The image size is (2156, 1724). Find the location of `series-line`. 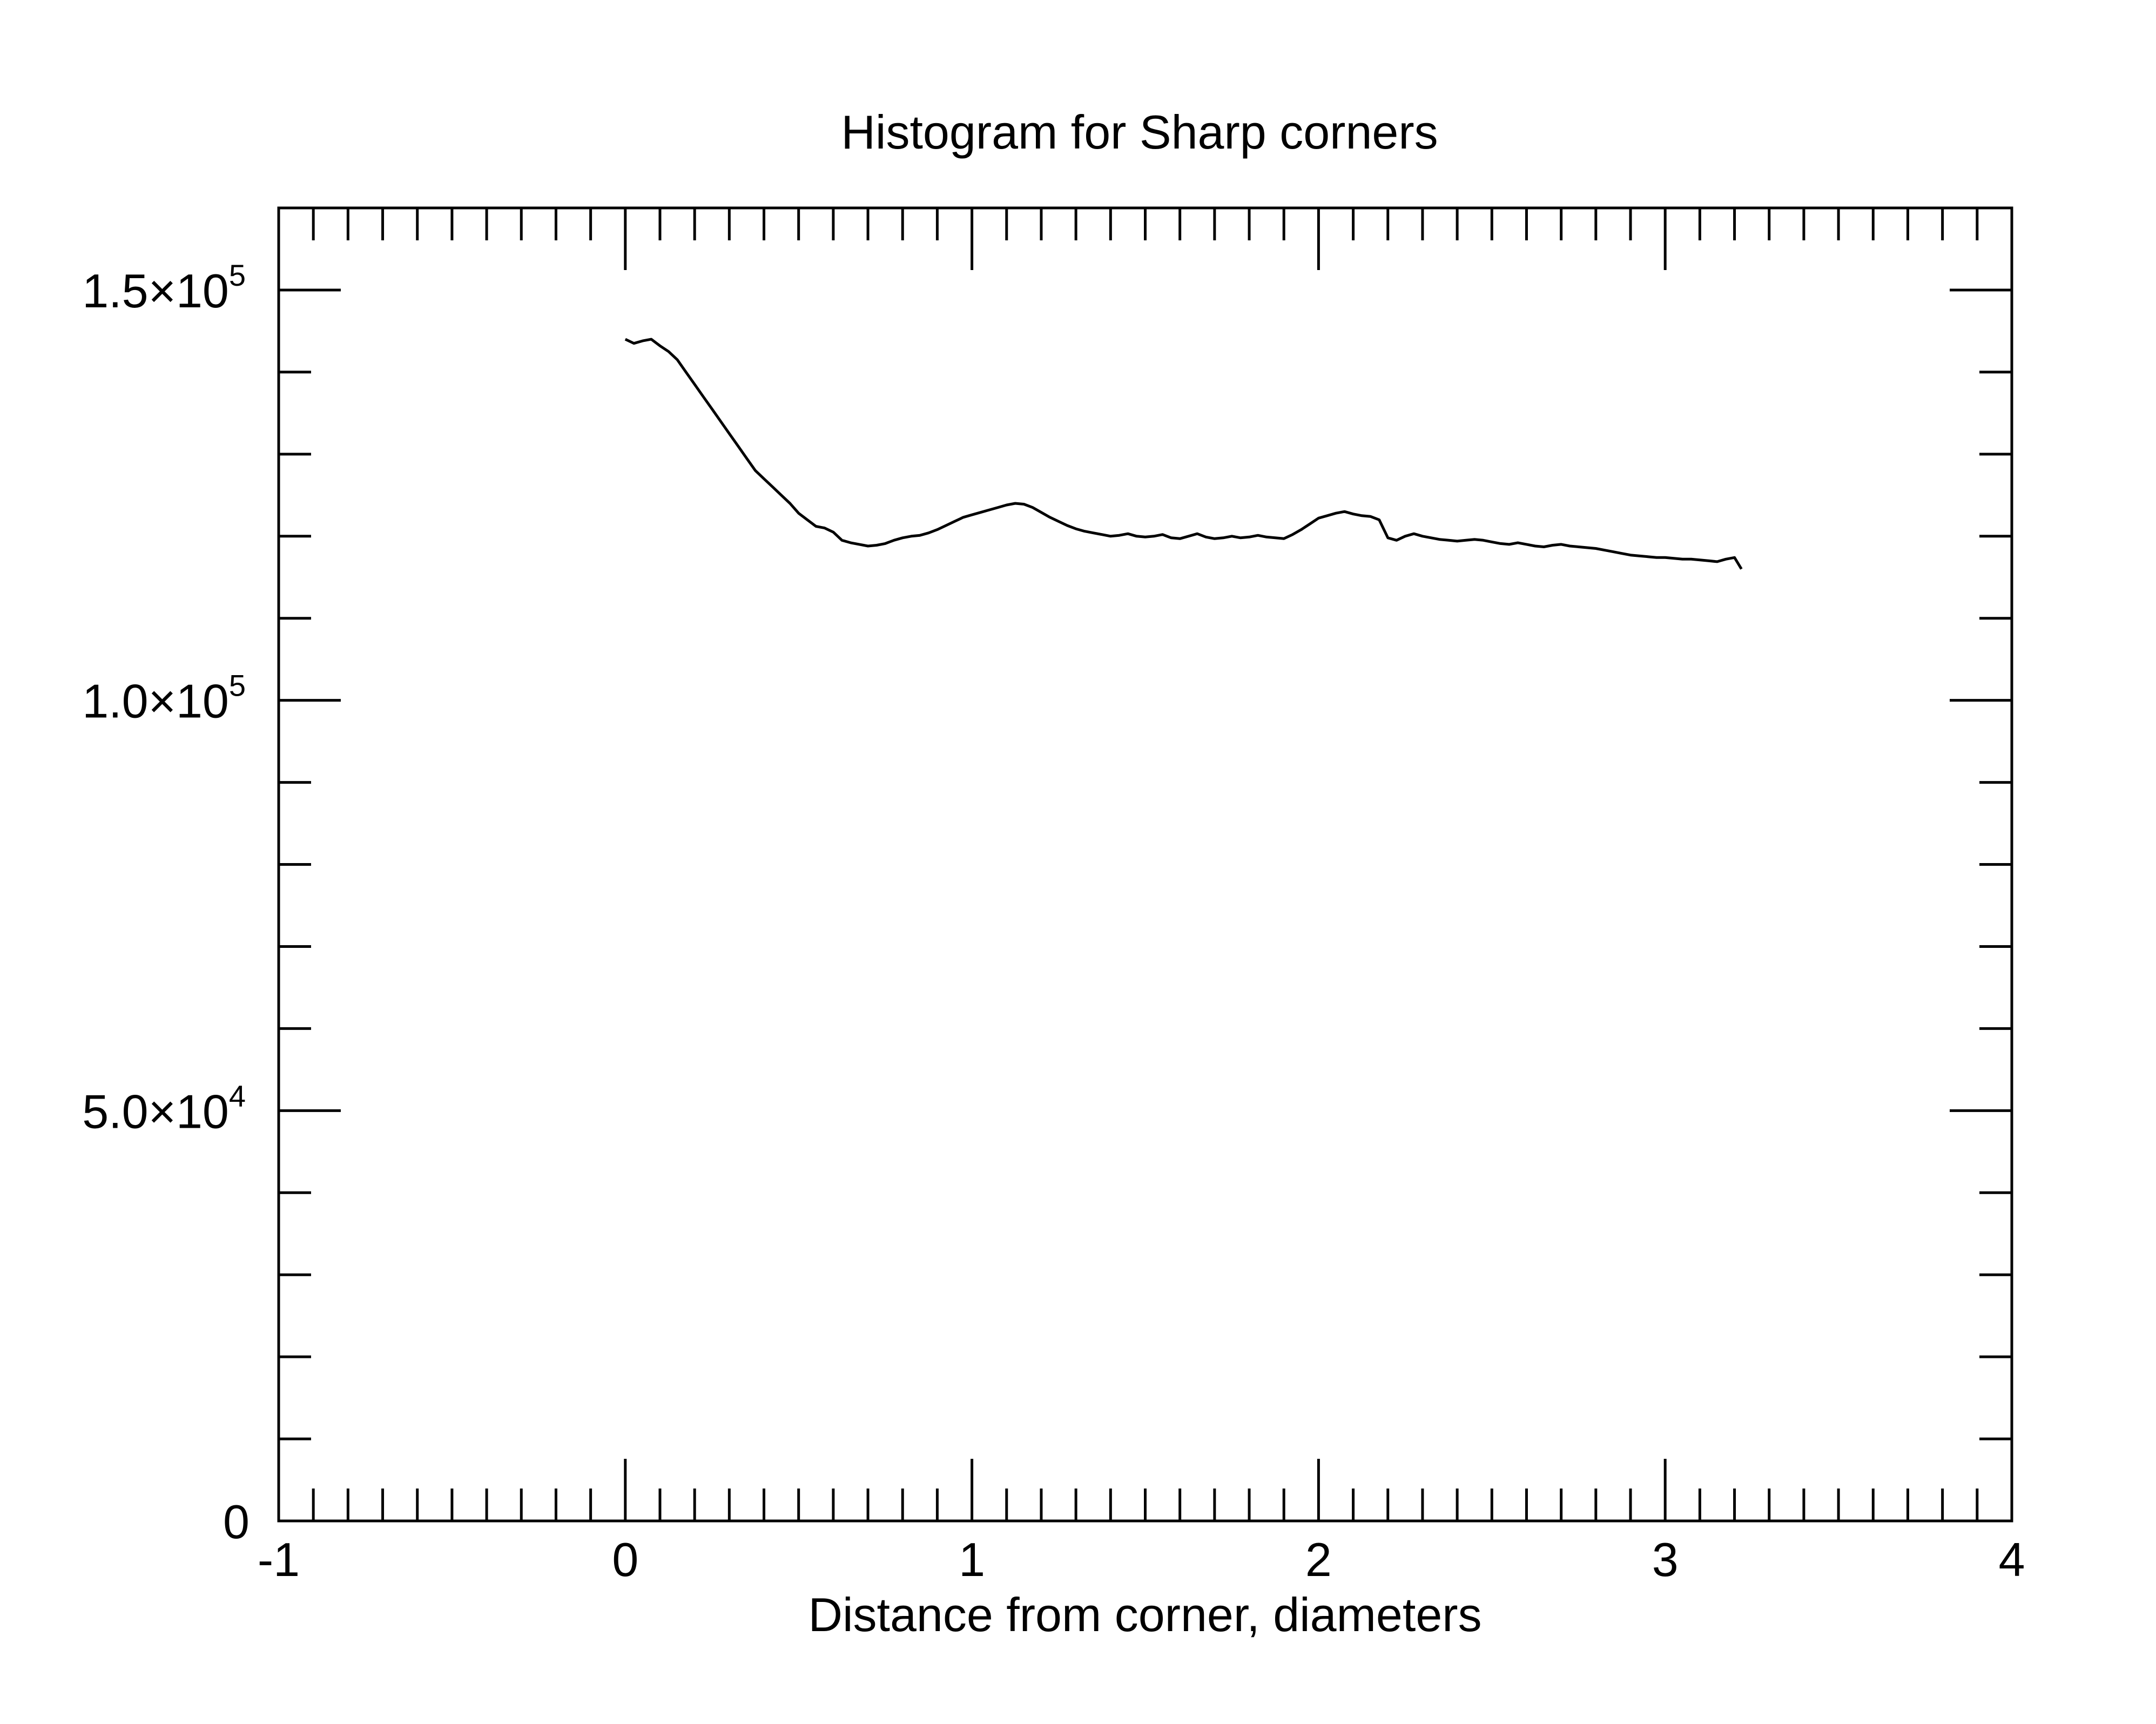

series-line is located at coordinates (1183, 454).